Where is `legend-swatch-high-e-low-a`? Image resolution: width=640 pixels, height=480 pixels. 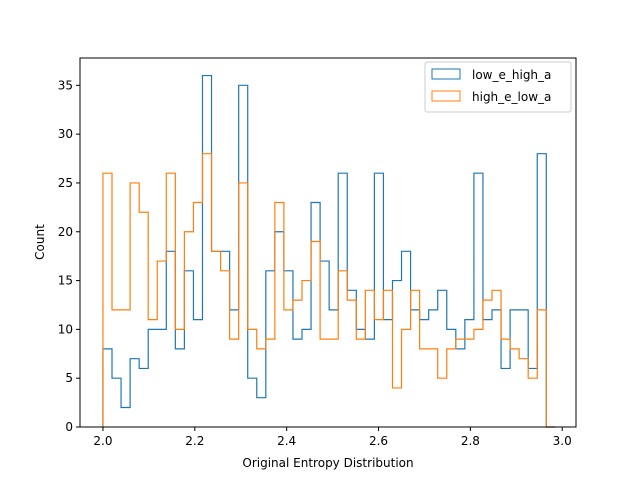
legend-swatch-high-e-low-a is located at coordinates (446, 96).